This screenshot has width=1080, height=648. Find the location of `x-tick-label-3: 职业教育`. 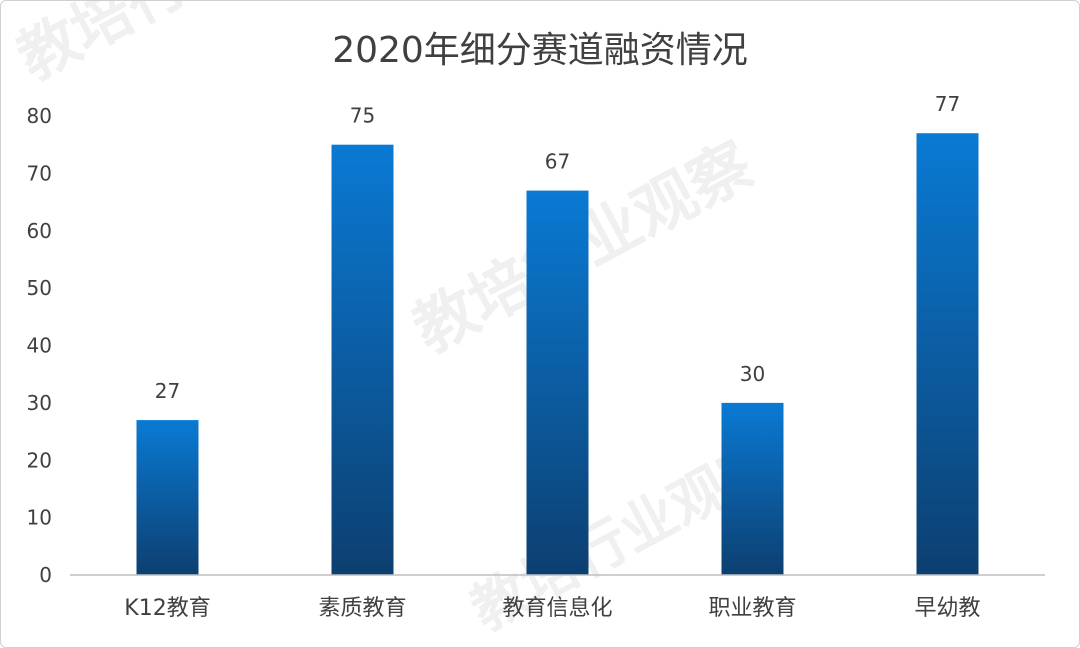

x-tick-label-3: 职业教育 is located at coordinates (752, 608).